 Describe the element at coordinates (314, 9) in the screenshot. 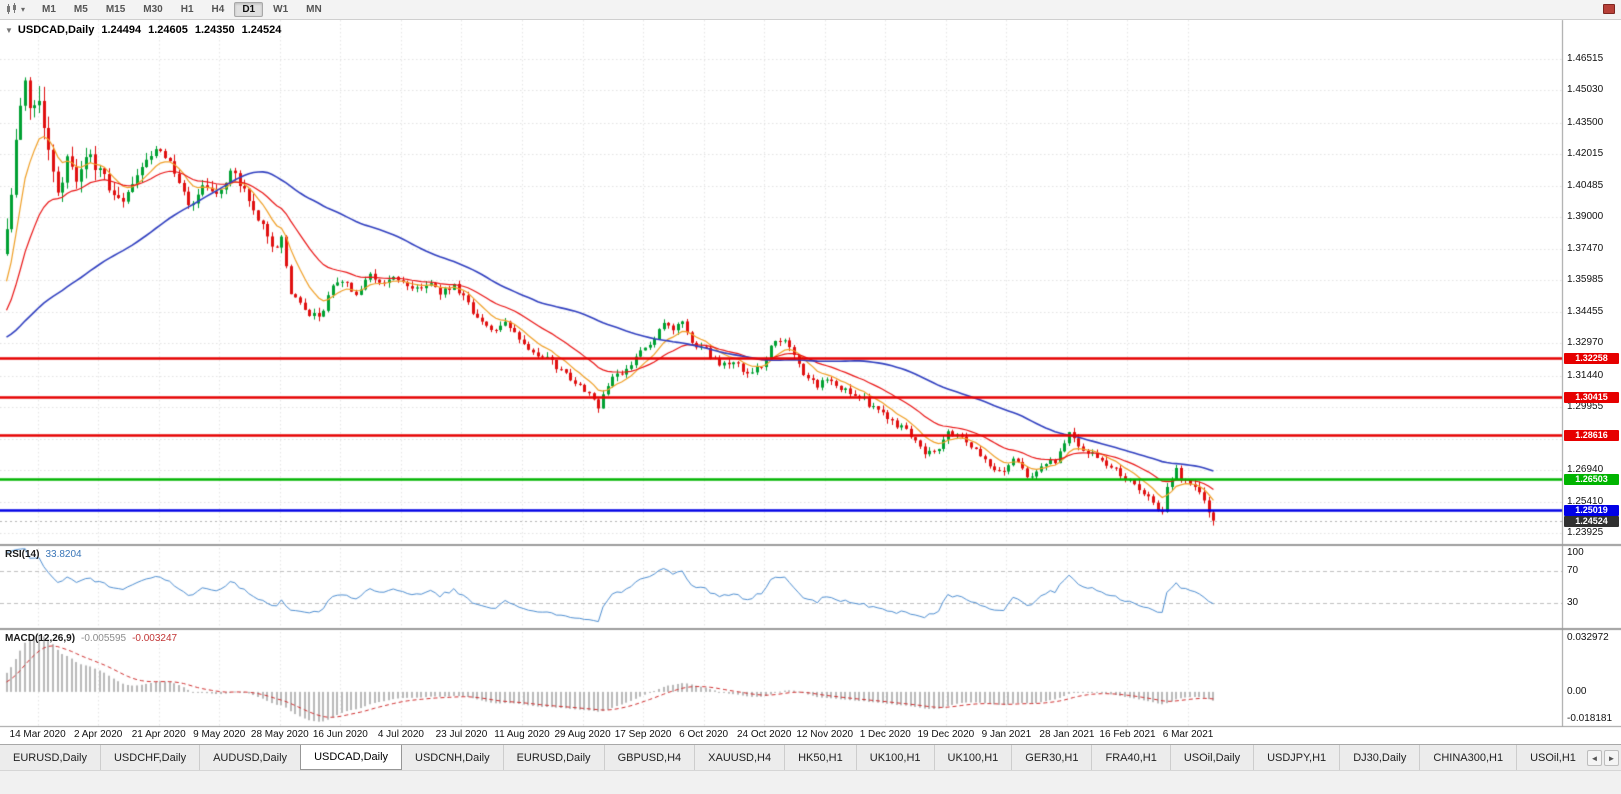

I see `timeframe-button-MN: MN` at that location.